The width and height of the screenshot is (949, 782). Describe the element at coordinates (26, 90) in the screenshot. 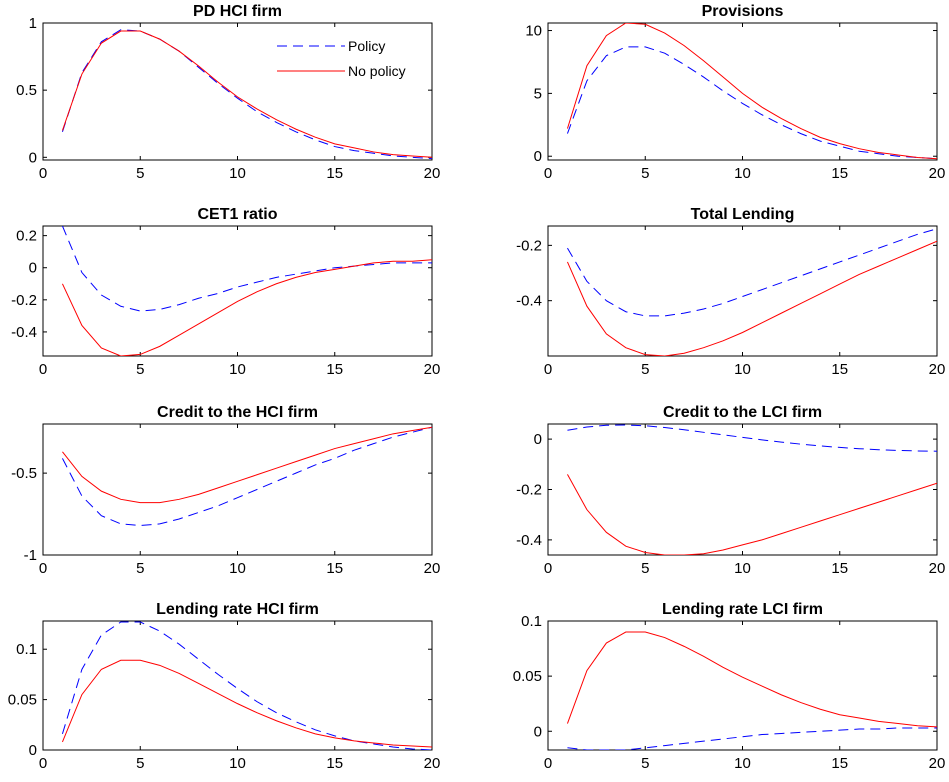

I see `y-tick-label: 0.5` at that location.